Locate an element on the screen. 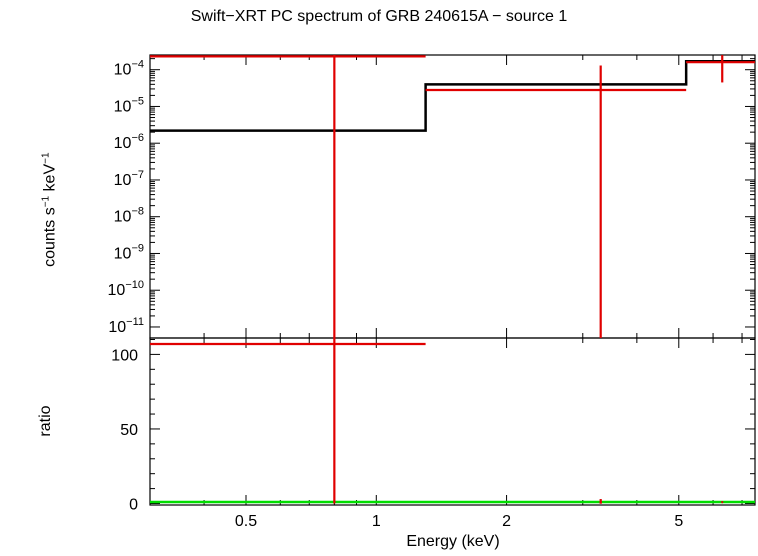 This screenshot has height=556, width=758. model-step-line is located at coordinates (452, 95).